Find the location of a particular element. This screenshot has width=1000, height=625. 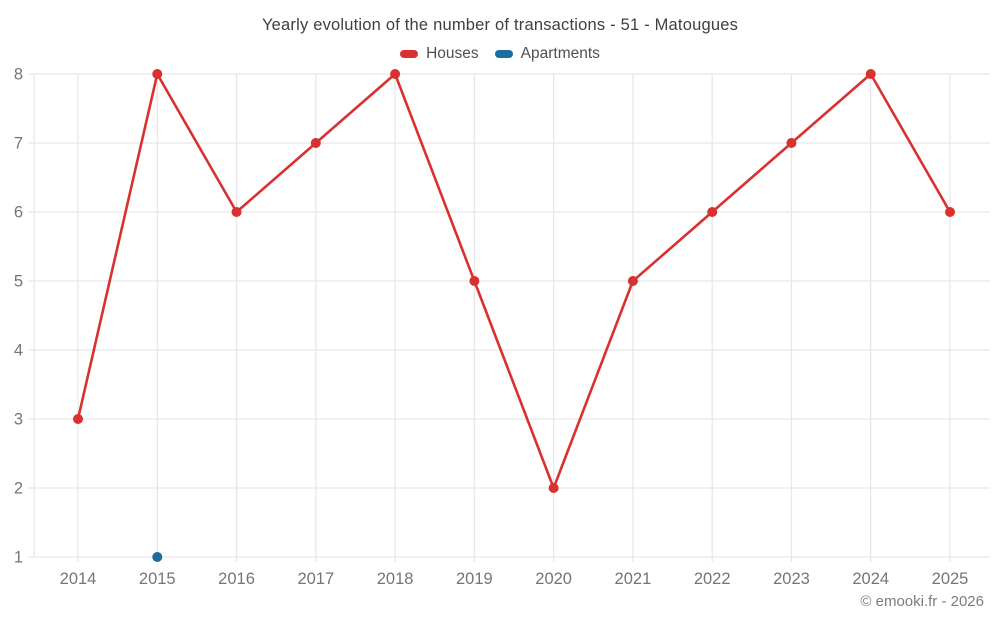

y-tick-label: 5 is located at coordinates (18, 282).